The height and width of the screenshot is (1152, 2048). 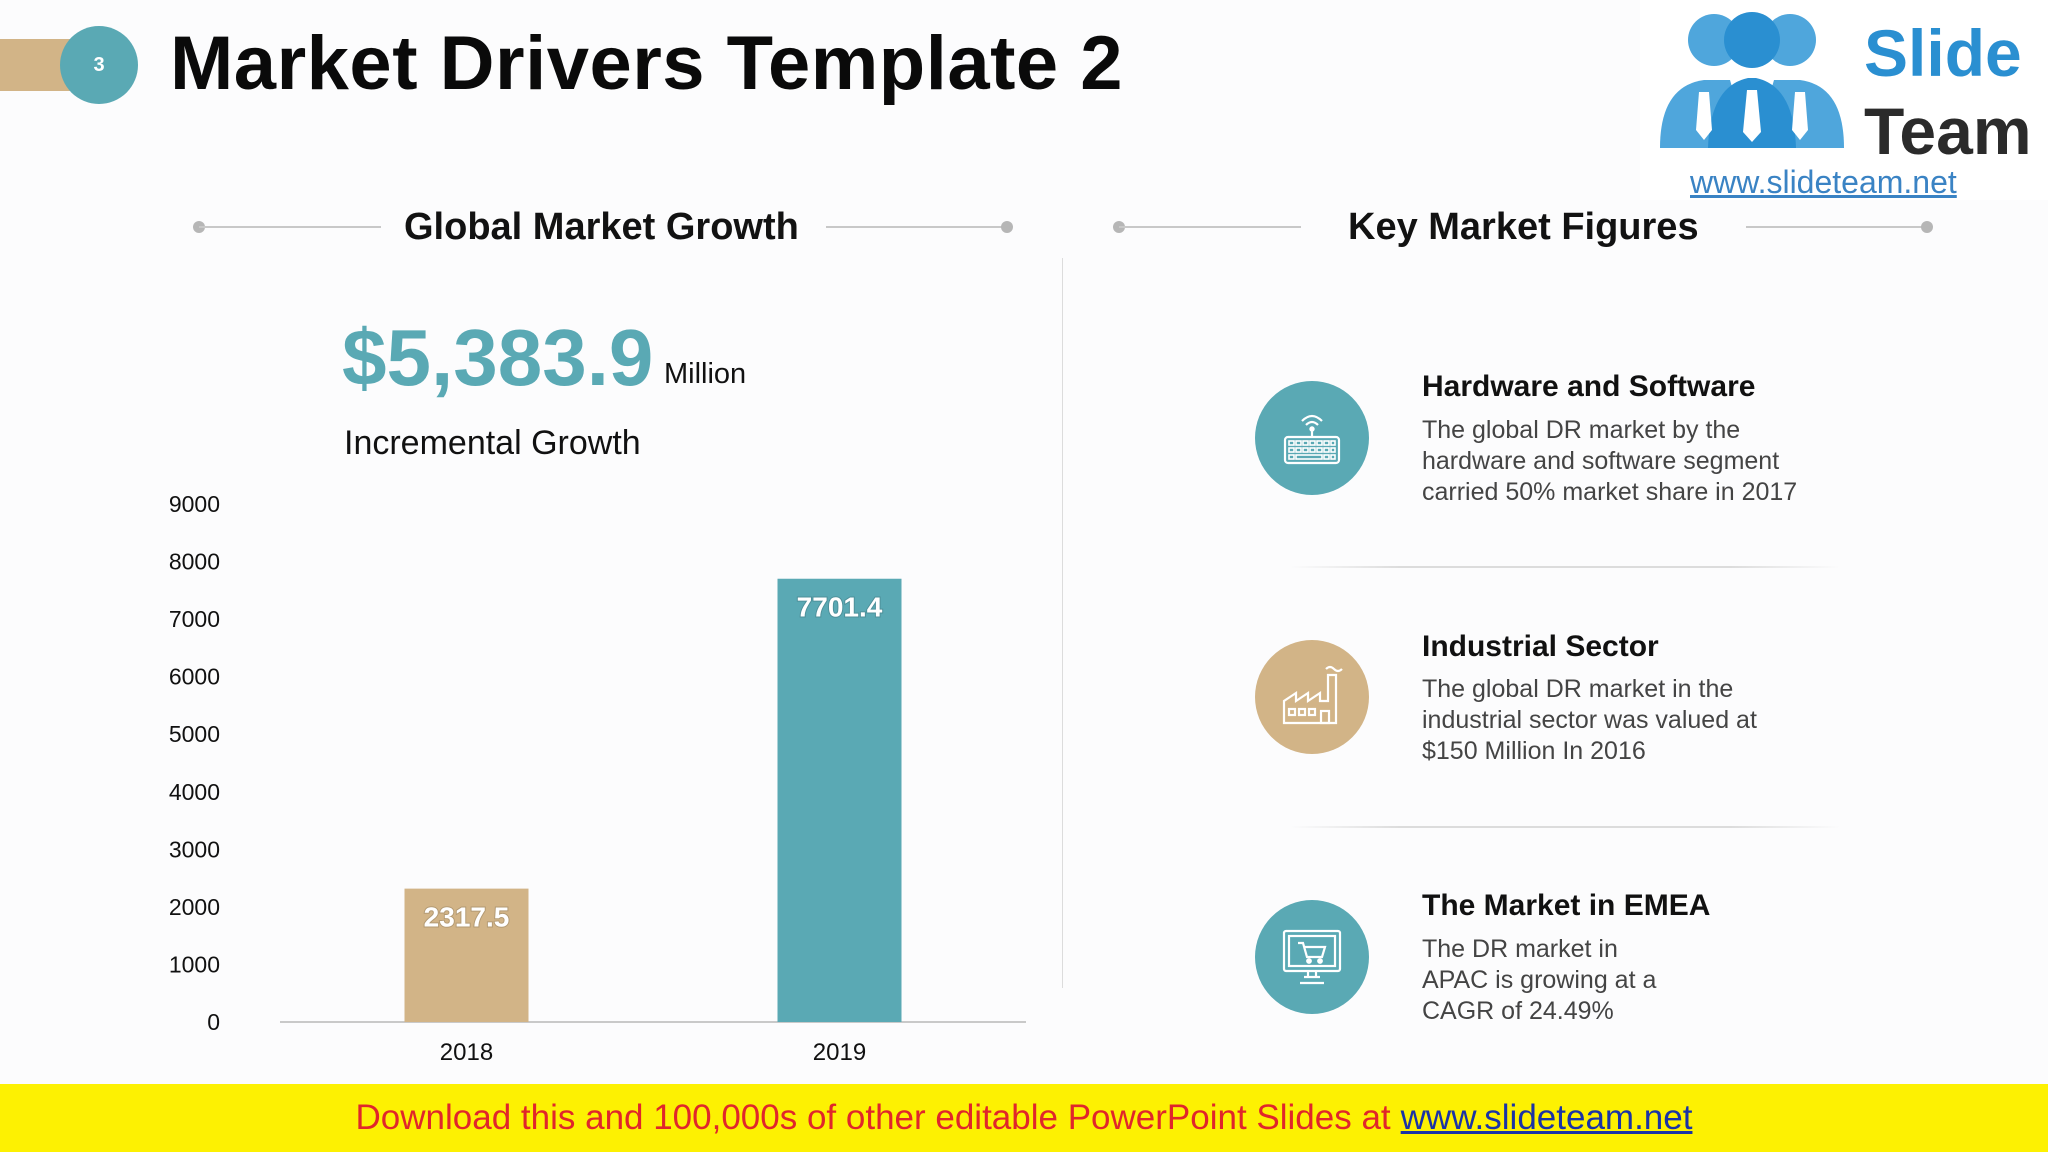 I want to click on logo-url-link: www.slideteam.net, so click(x=1823, y=182).